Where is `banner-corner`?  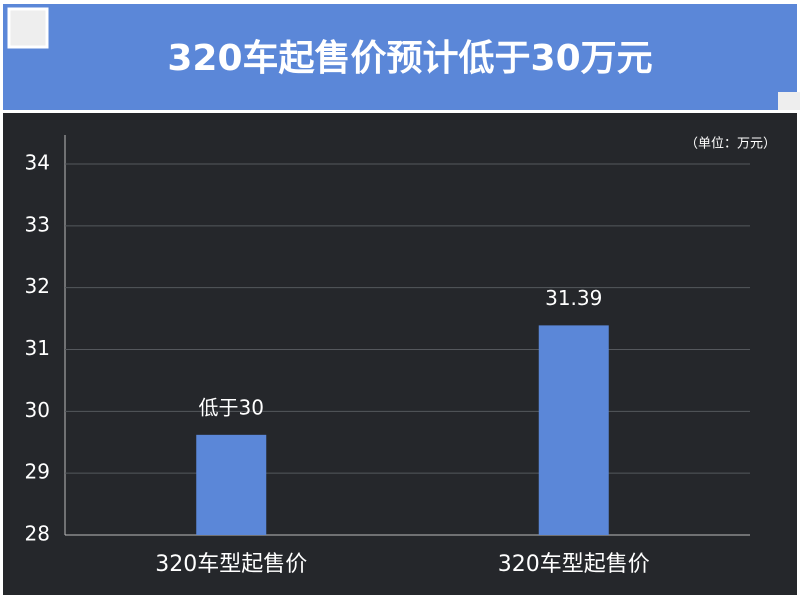
banner-corner is located at coordinates (789, 101).